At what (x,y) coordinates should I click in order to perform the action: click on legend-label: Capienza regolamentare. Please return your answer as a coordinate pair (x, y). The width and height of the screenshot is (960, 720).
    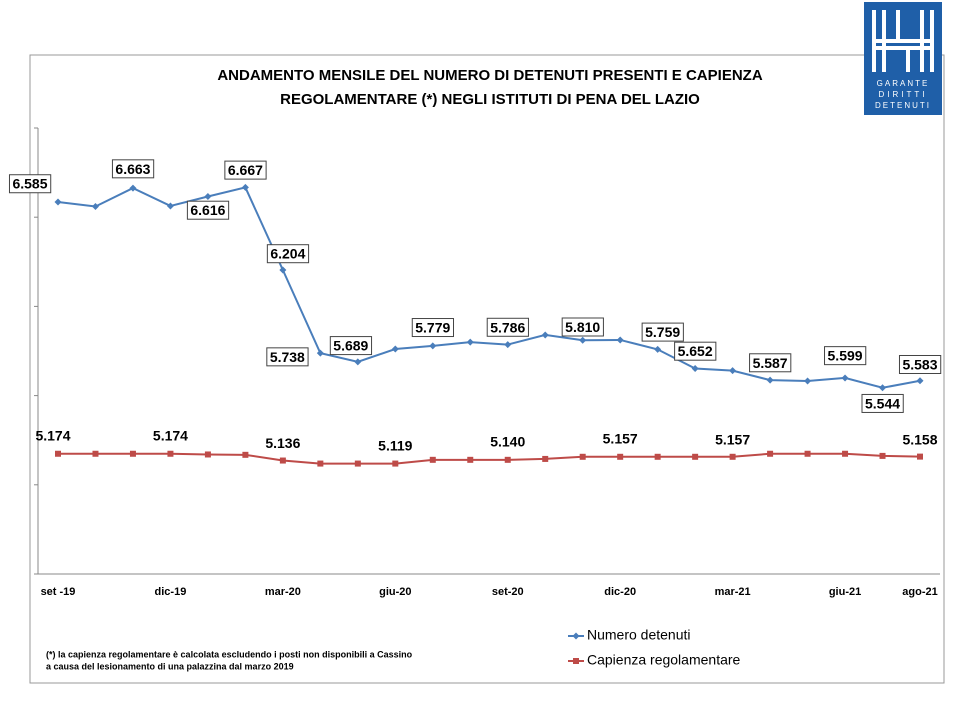
    Looking at the image, I should click on (664, 660).